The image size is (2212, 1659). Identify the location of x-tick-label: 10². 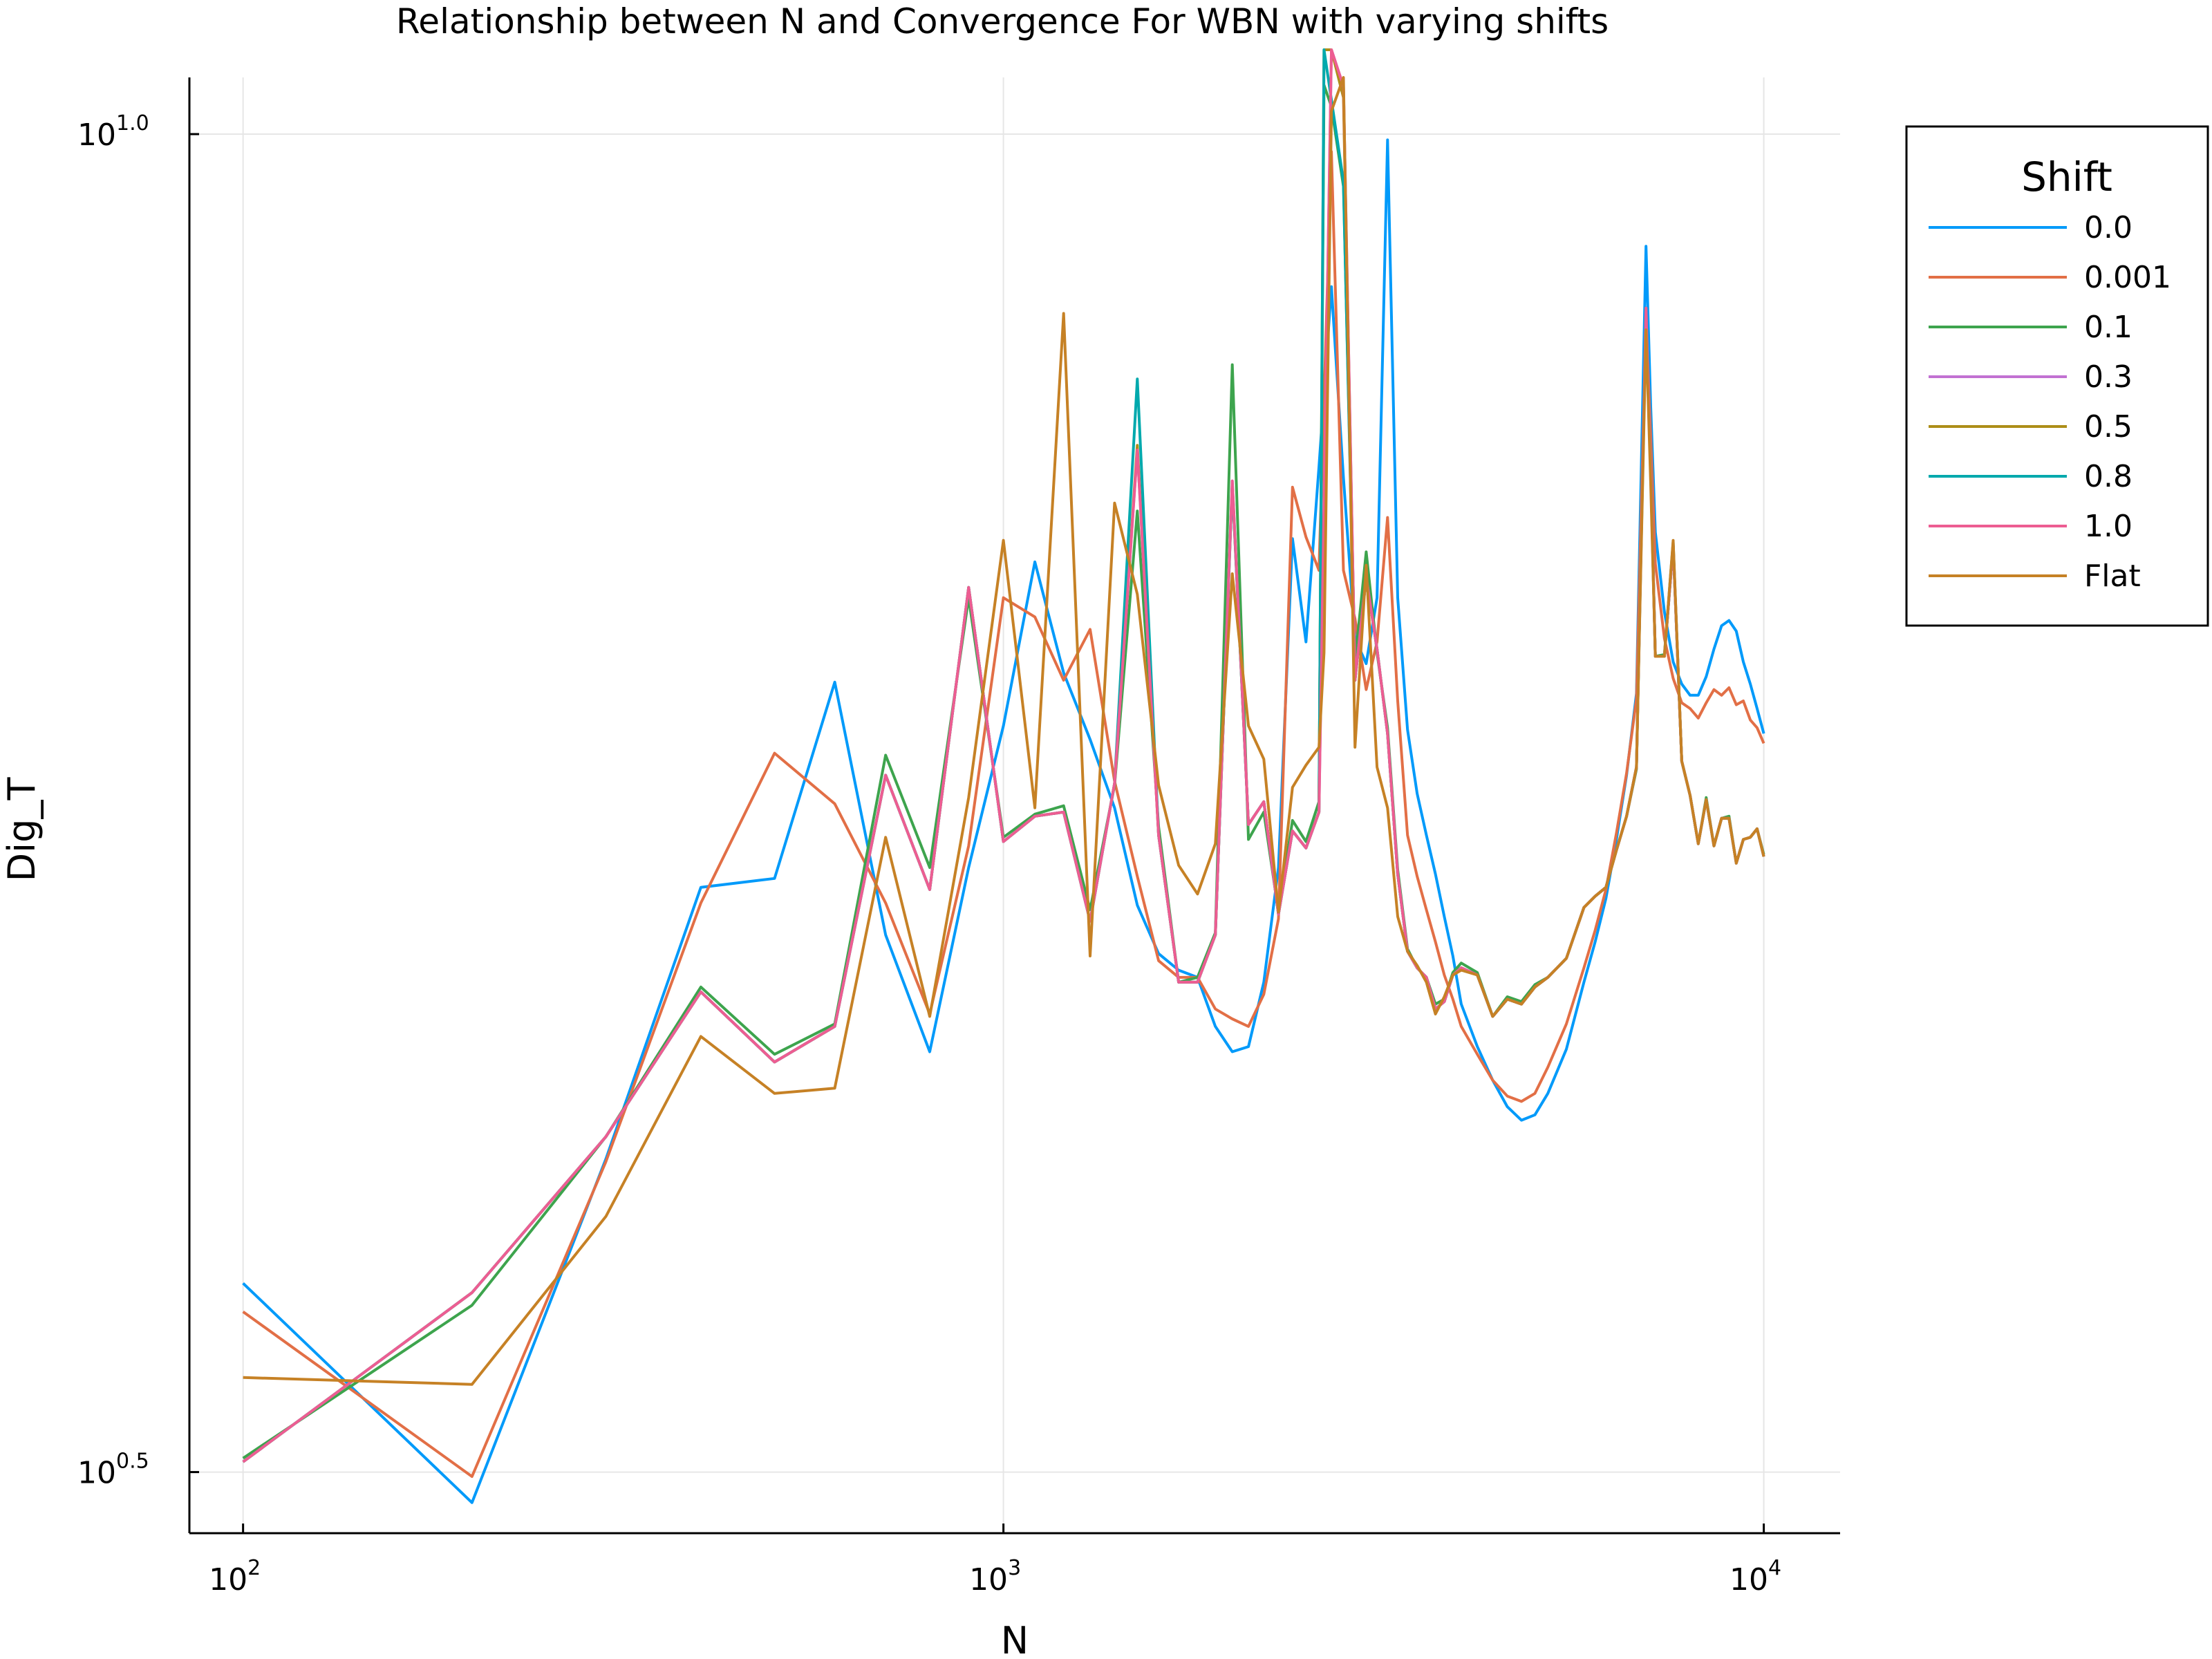
(235, 1577).